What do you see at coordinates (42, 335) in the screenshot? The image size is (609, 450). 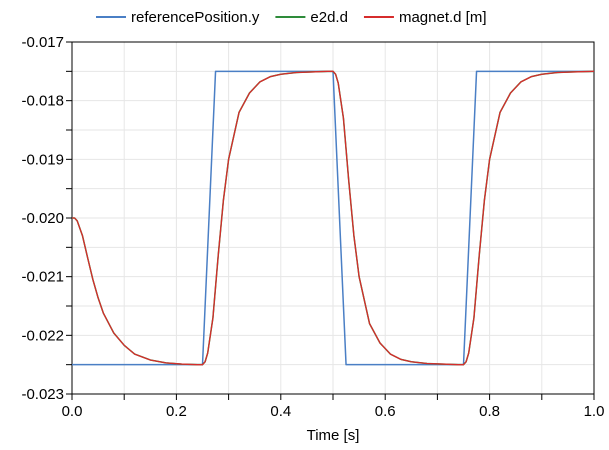 I see `y-tick-label: -0.022` at bounding box center [42, 335].